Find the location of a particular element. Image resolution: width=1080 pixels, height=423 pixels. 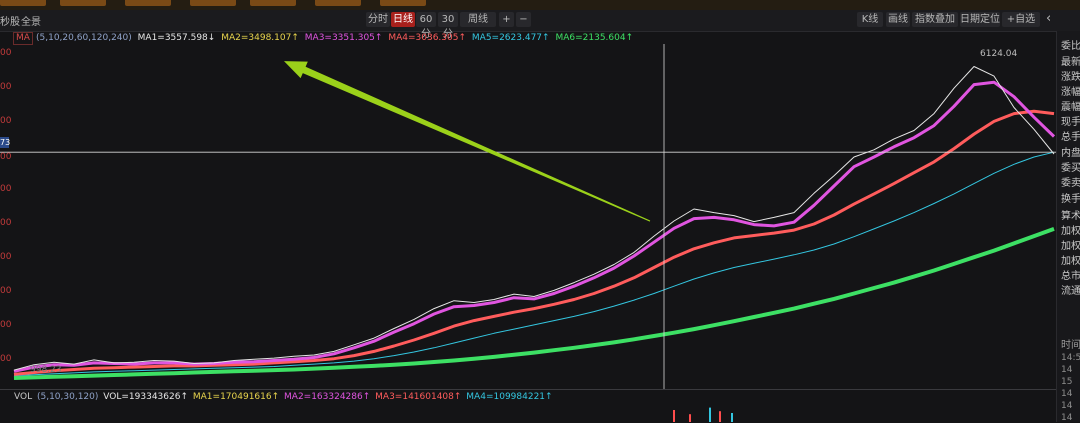

zoom-out-button: − is located at coordinates (523, 19).